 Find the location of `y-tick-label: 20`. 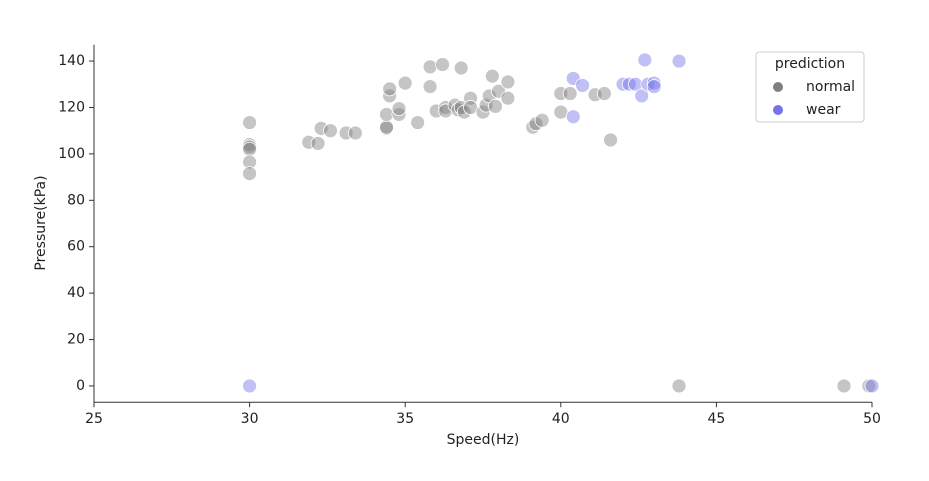

y-tick-label: 20 is located at coordinates (76, 340).